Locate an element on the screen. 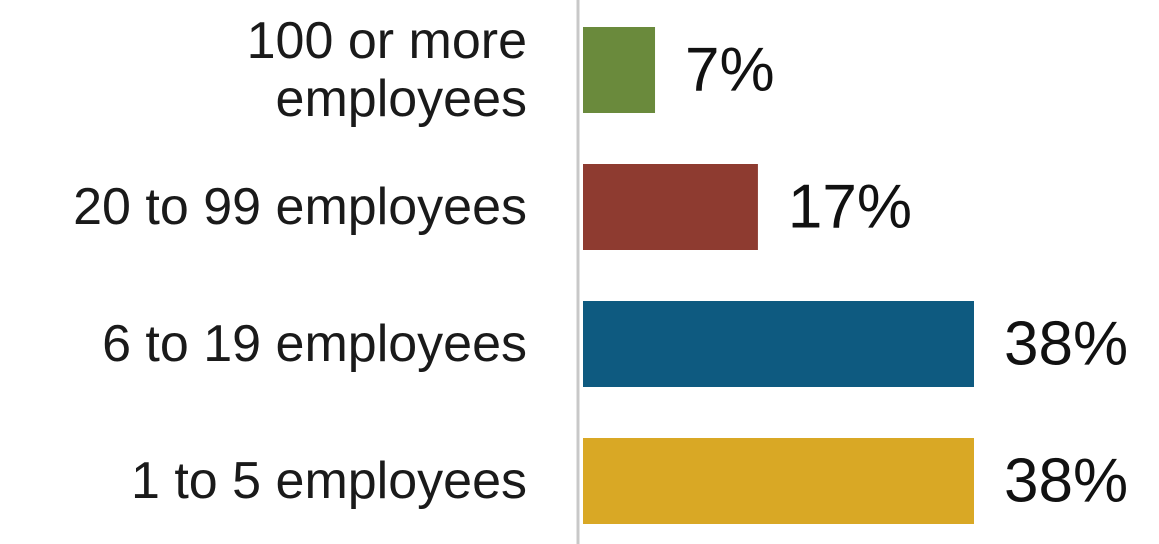 The image size is (1159, 544). value-label-1: 17% is located at coordinates (850, 207).